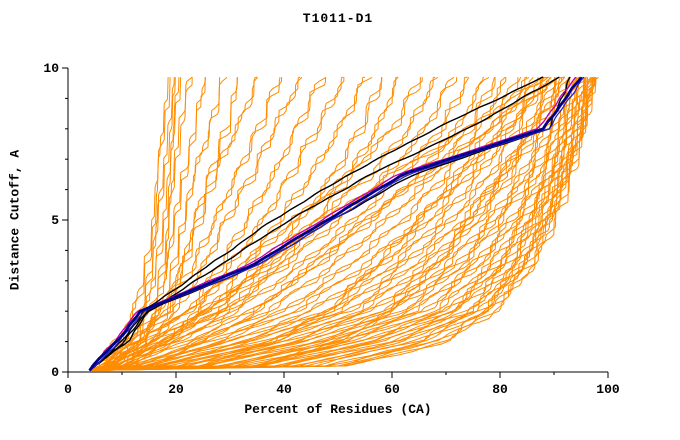  I want to click on x-tick-label: 40, so click(284, 389).